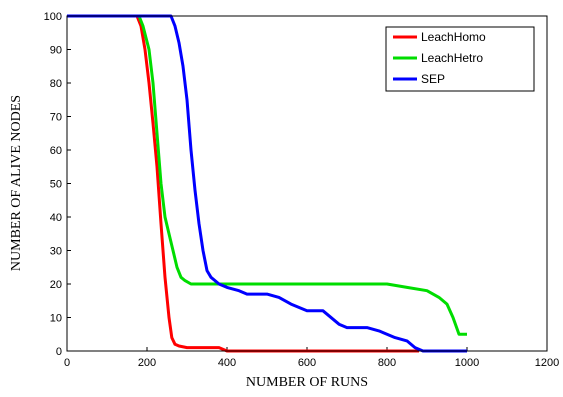 The width and height of the screenshot is (563, 397). What do you see at coordinates (307, 363) in the screenshot?
I see `x-tick-label: 600` at bounding box center [307, 363].